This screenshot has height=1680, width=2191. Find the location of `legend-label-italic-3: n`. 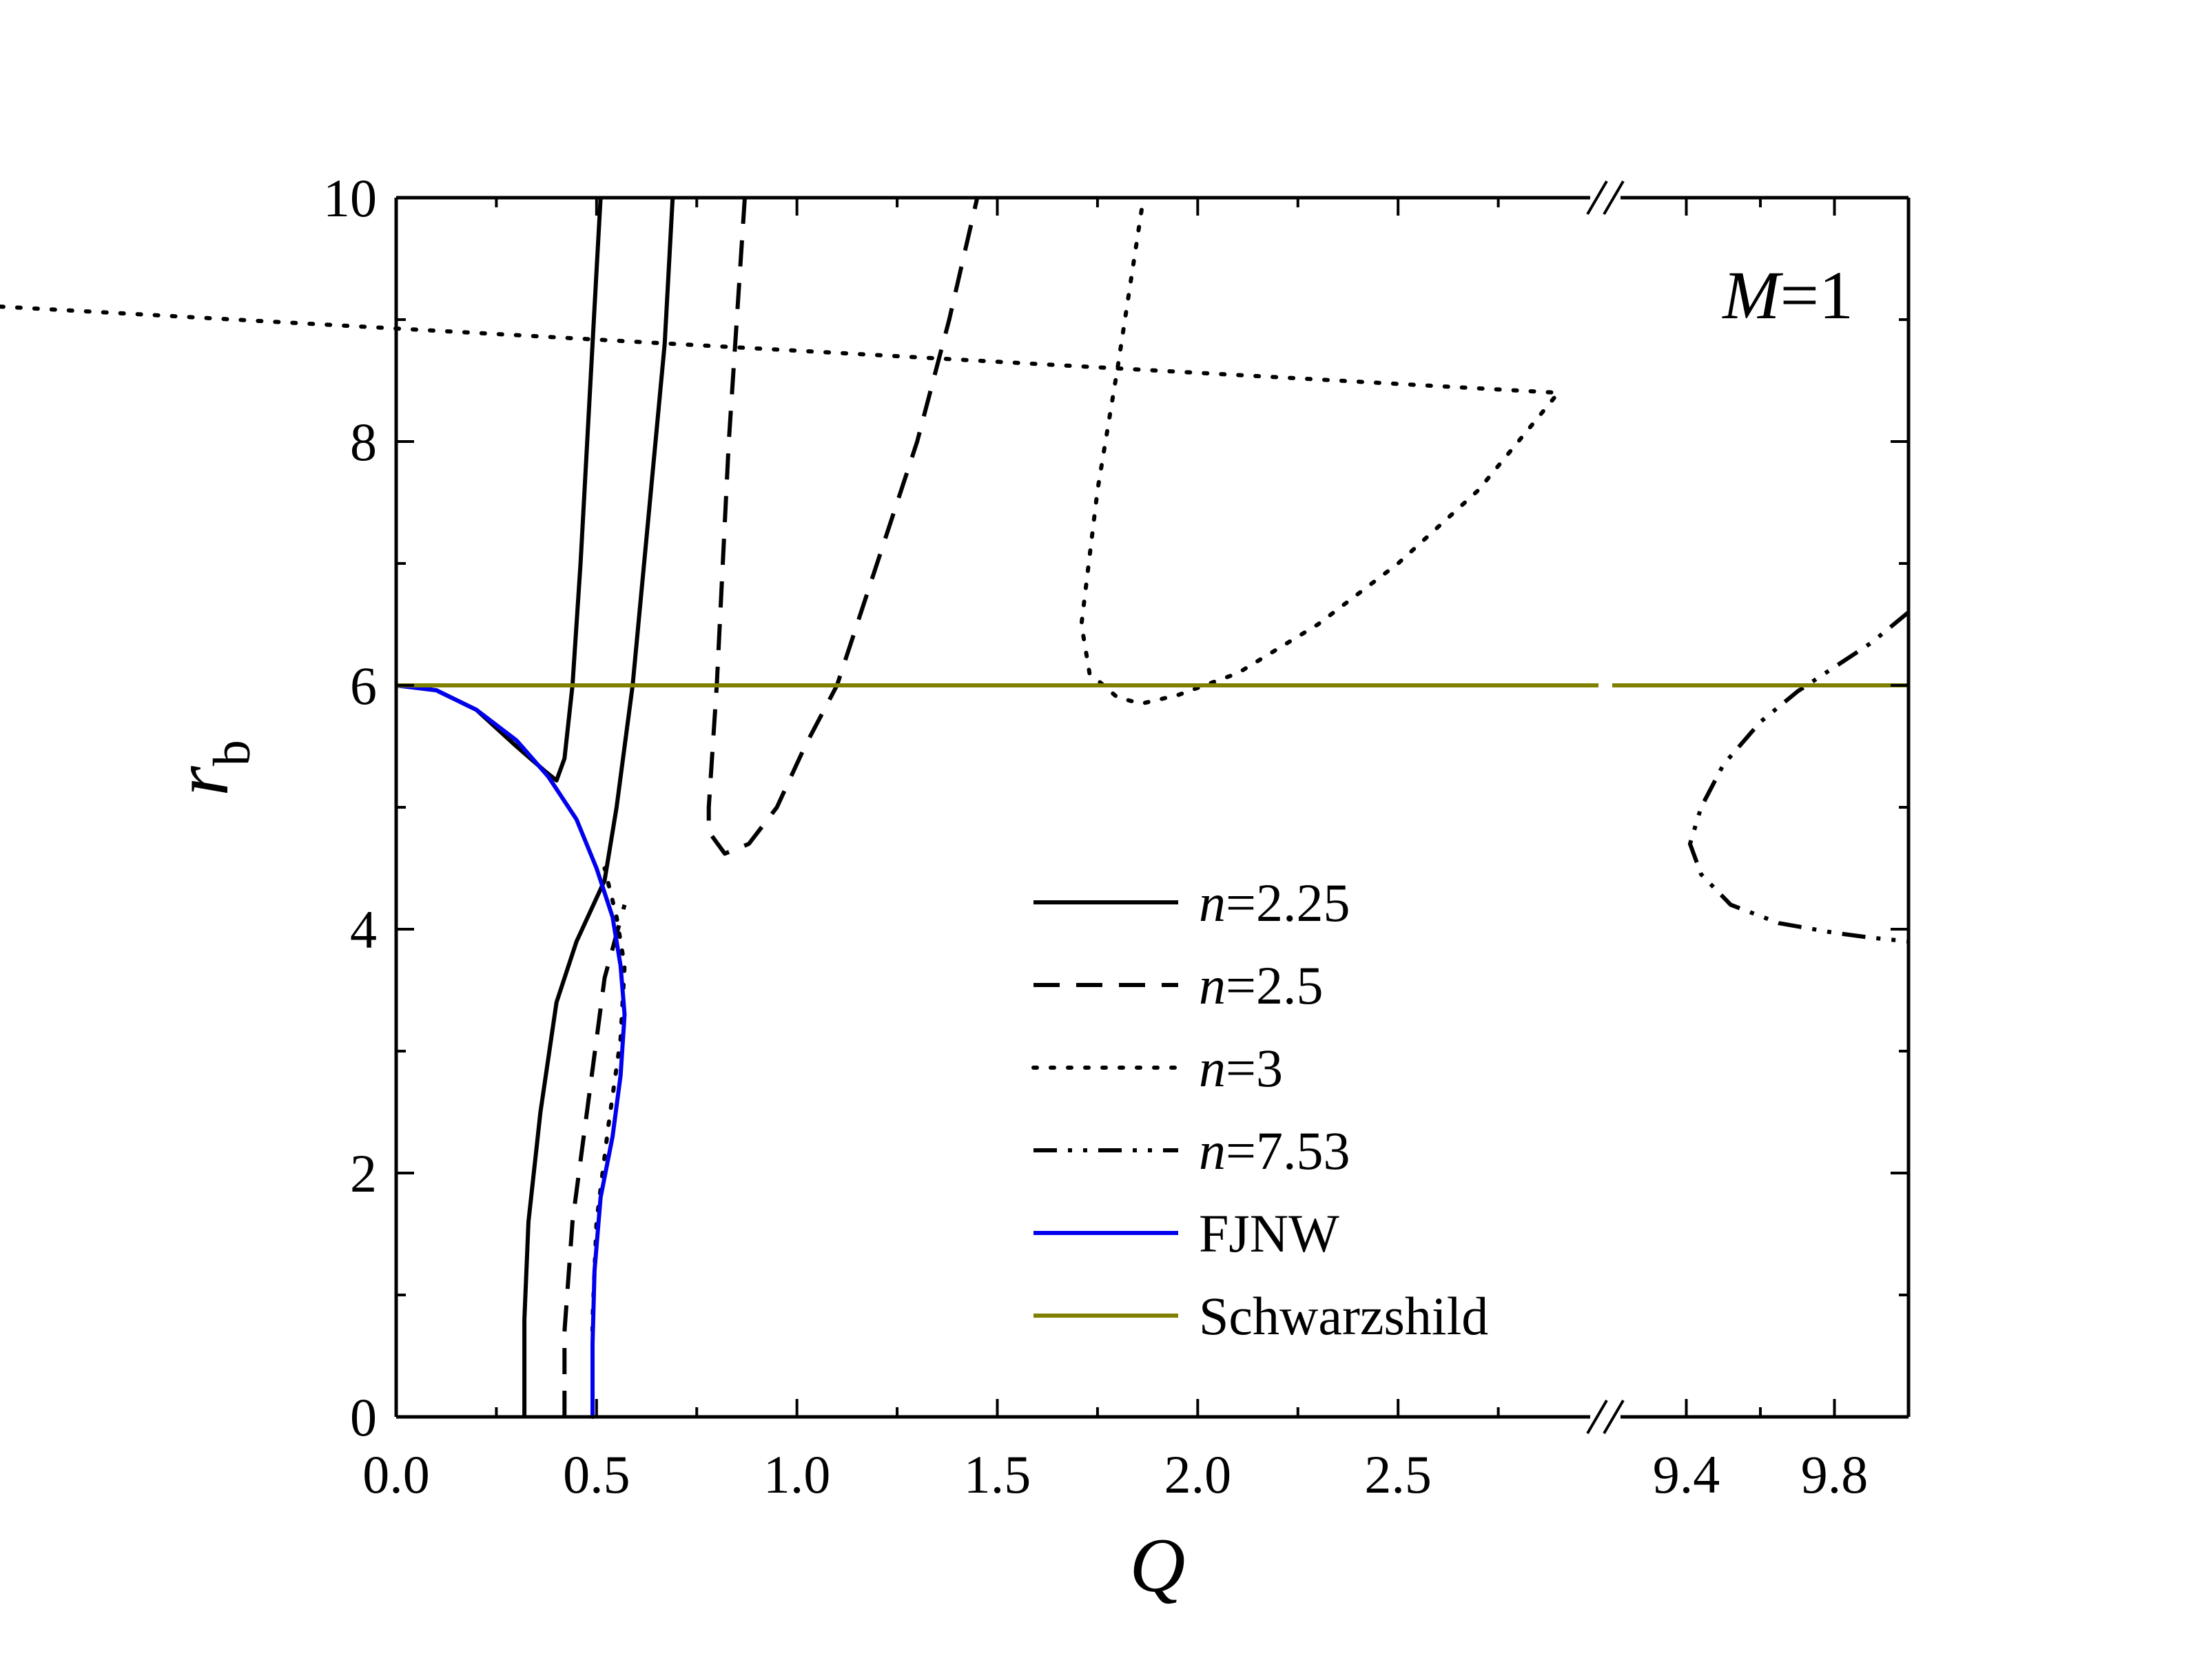

legend-label-italic-3: n is located at coordinates (1212, 1151).